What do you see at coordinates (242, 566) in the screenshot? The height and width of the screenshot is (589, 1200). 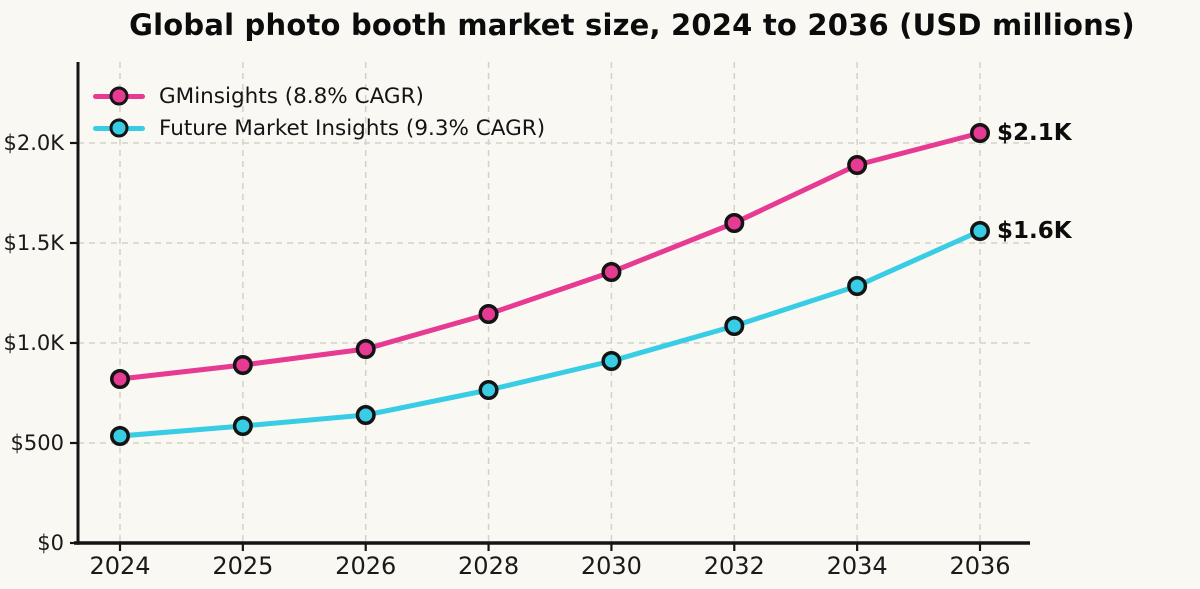 I see `x-tick-label: 2025` at bounding box center [242, 566].